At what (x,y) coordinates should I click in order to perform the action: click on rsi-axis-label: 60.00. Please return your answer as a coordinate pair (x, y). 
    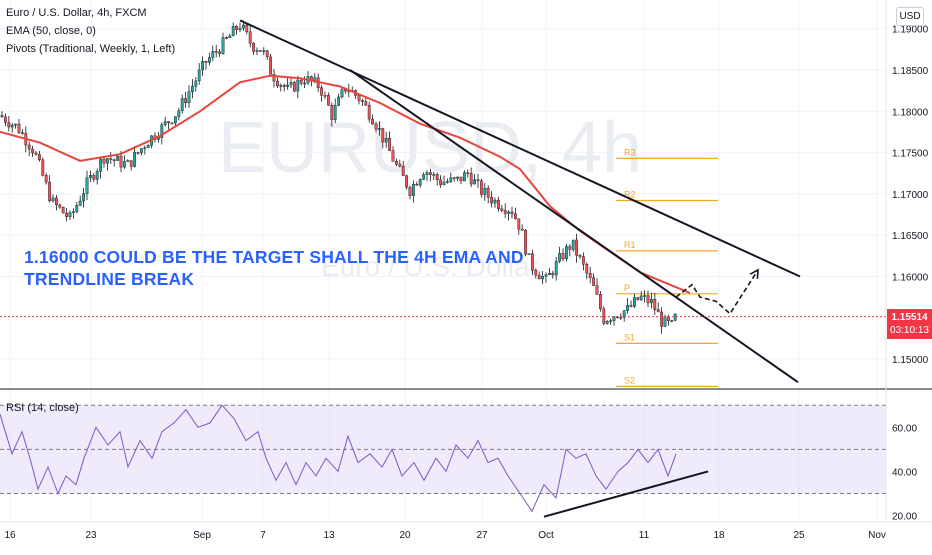
    Looking at the image, I should click on (904, 428).